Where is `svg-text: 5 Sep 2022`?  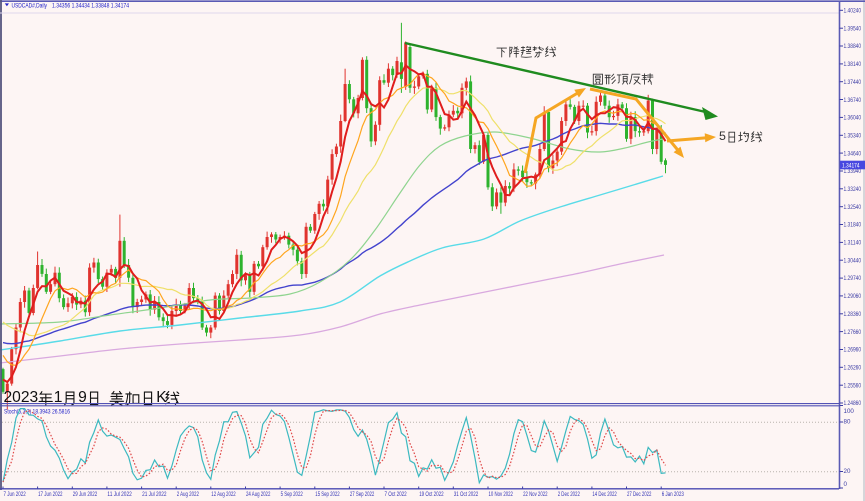 svg-text: 5 Sep 2022 is located at coordinates (292, 494).